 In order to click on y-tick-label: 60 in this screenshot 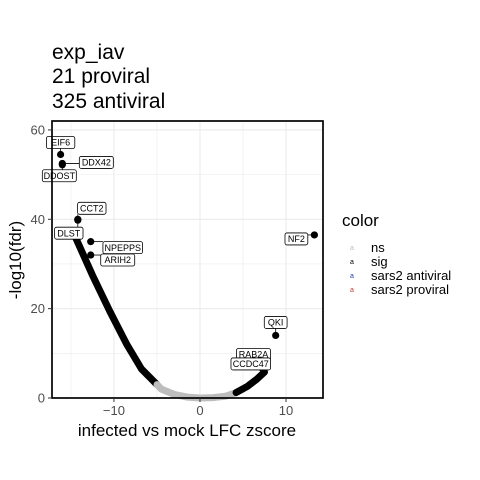, I will do `click(38, 129)`.